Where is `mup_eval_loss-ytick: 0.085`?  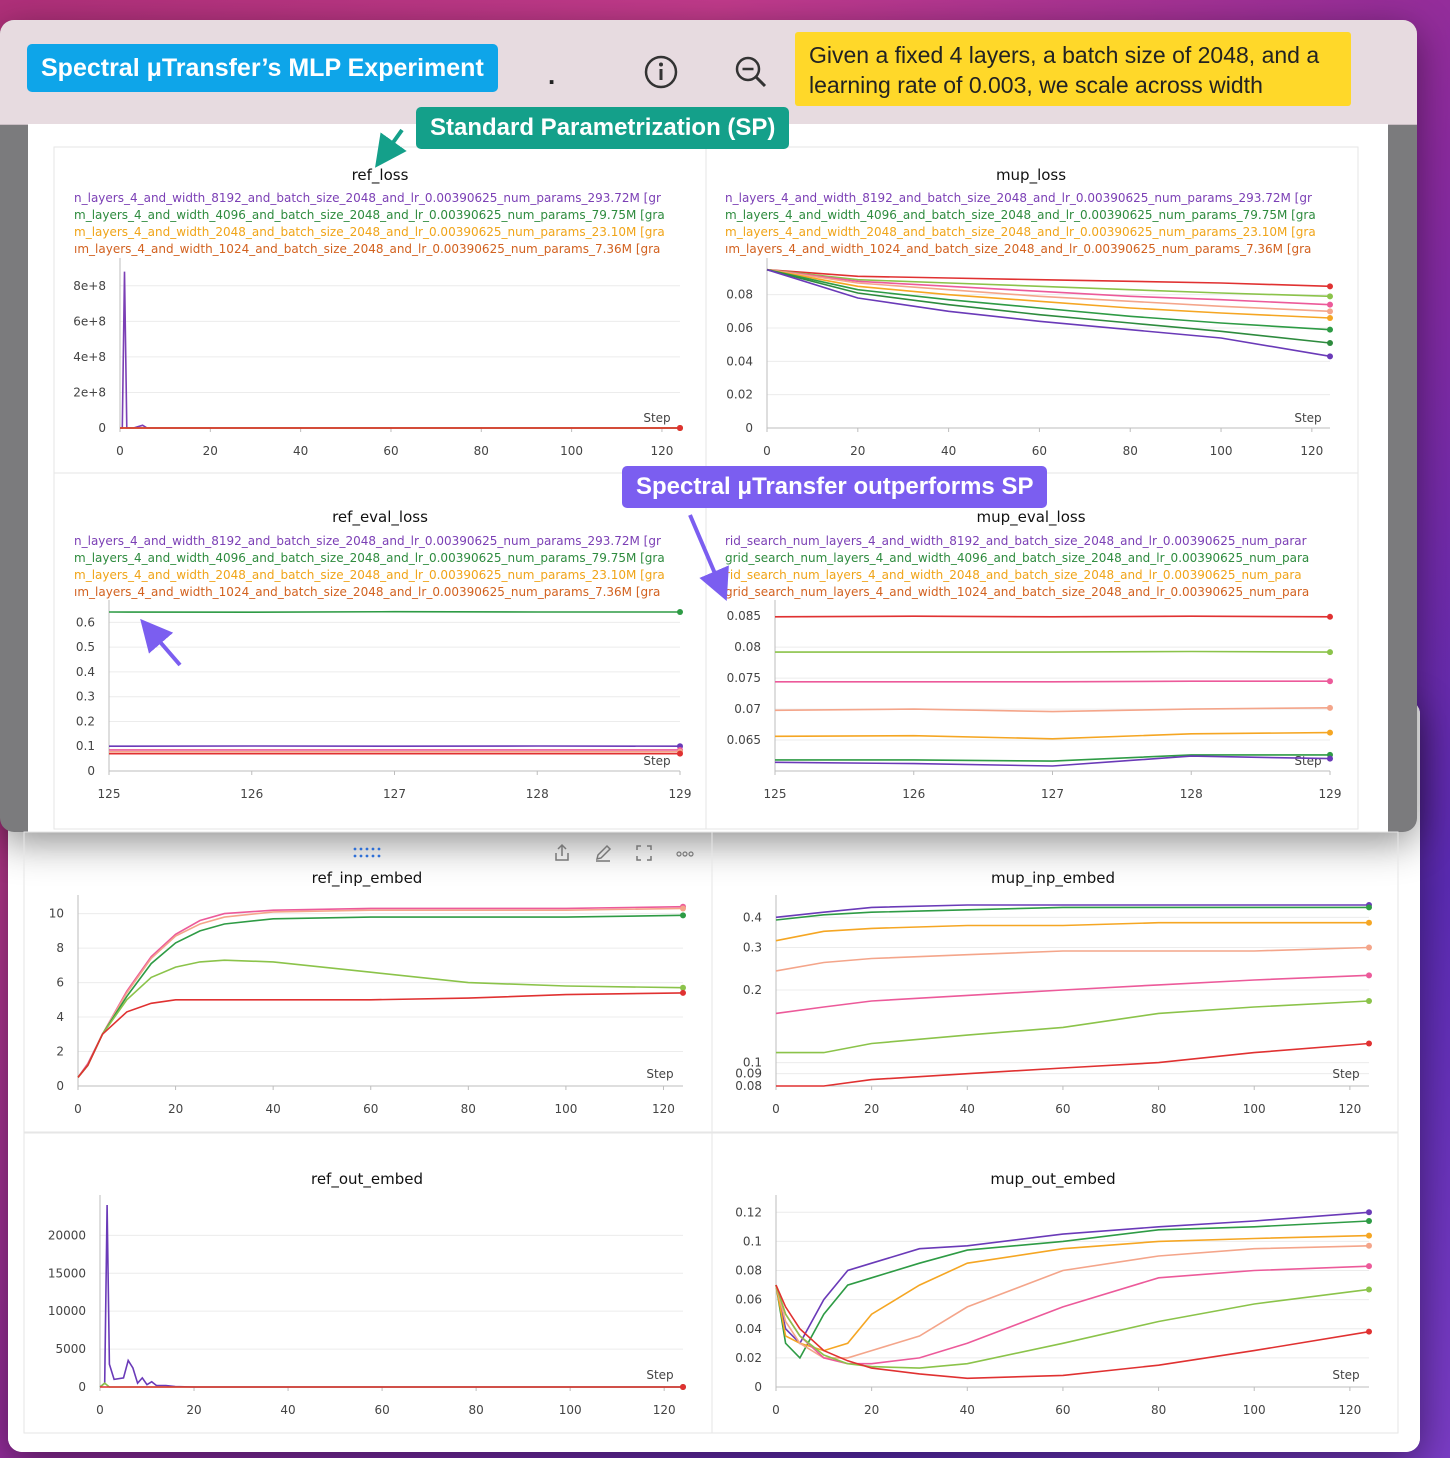 mup_eval_loss-ytick: 0.085 is located at coordinates (744, 616).